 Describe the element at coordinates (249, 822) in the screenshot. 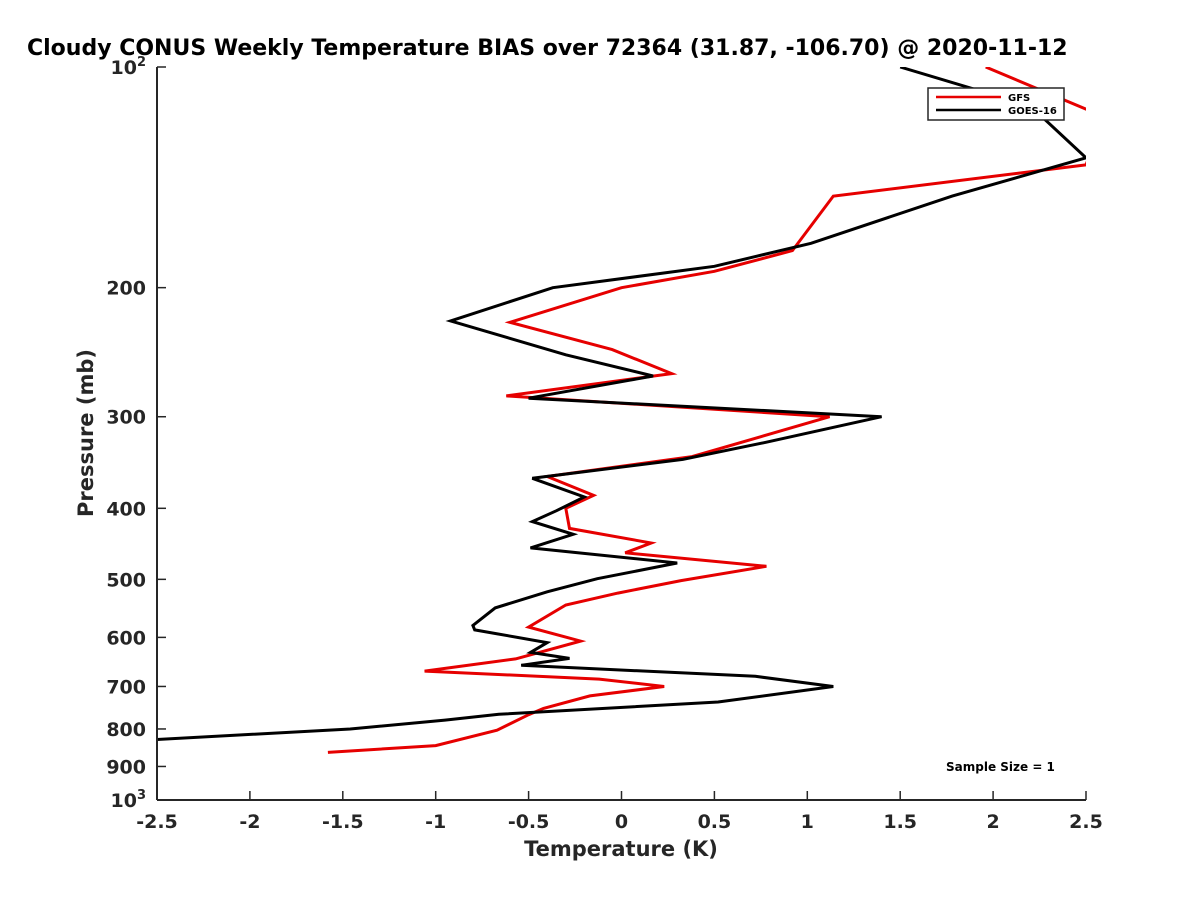

I see `x-tick-label: -2` at that location.